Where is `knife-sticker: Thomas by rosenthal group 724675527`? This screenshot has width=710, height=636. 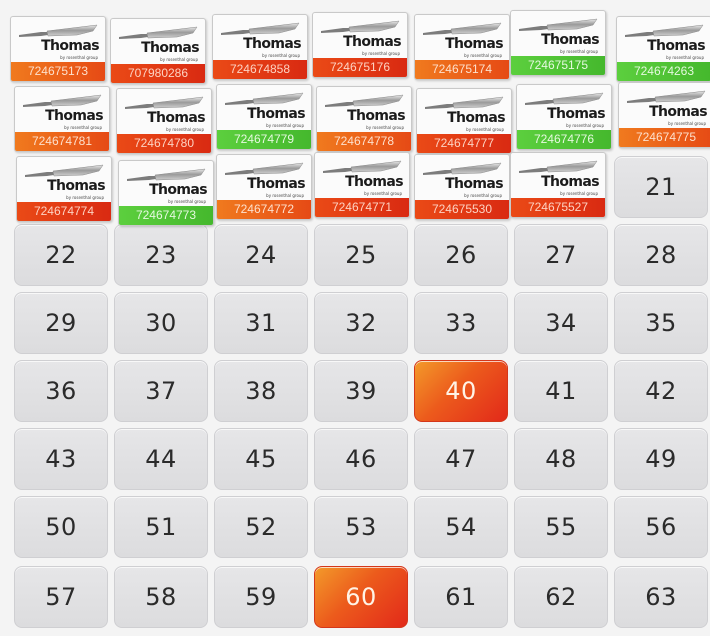
knife-sticker: Thomas by rosenthal group 724675527 is located at coordinates (558, 185).